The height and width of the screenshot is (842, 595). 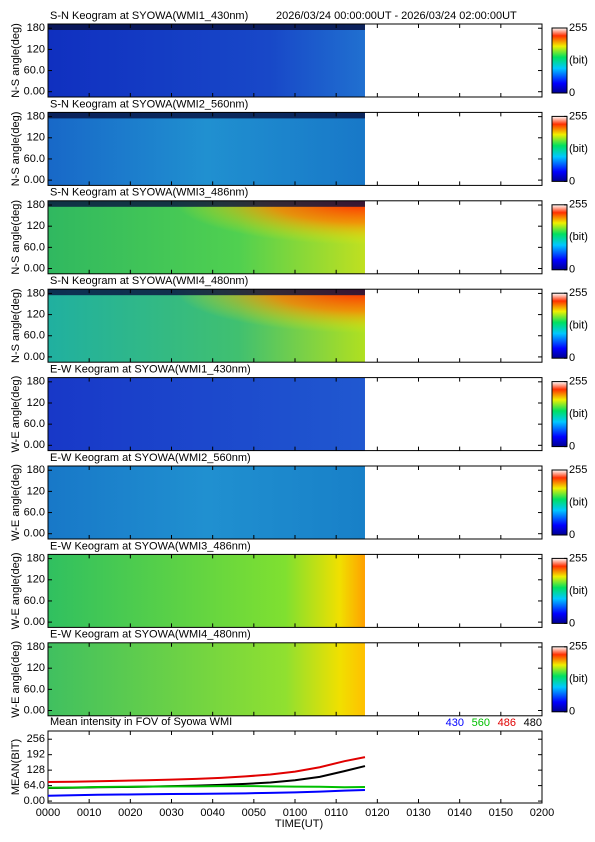 I want to click on legend-entry: 486, so click(x=507, y=723).